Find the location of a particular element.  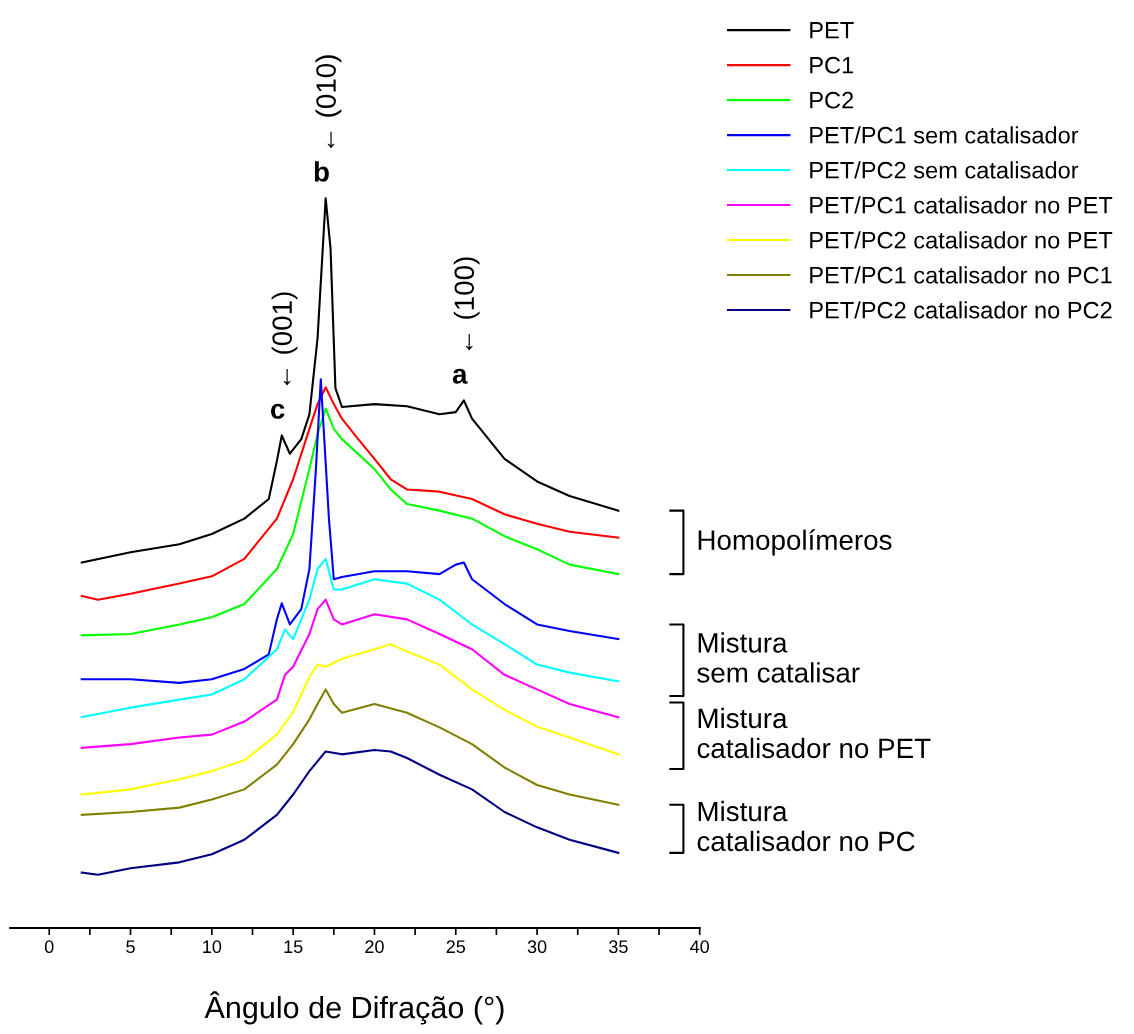

x-tick-label: 35 is located at coordinates (618, 947).